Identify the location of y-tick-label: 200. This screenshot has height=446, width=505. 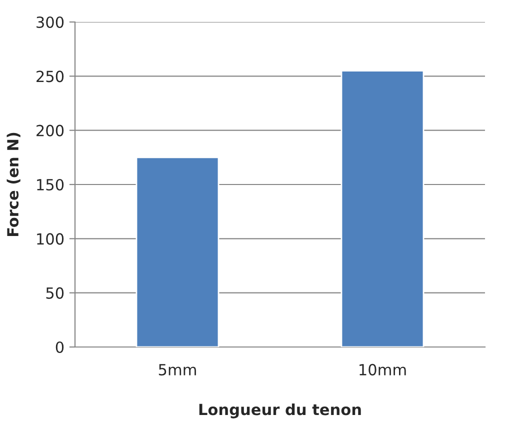
(50, 130).